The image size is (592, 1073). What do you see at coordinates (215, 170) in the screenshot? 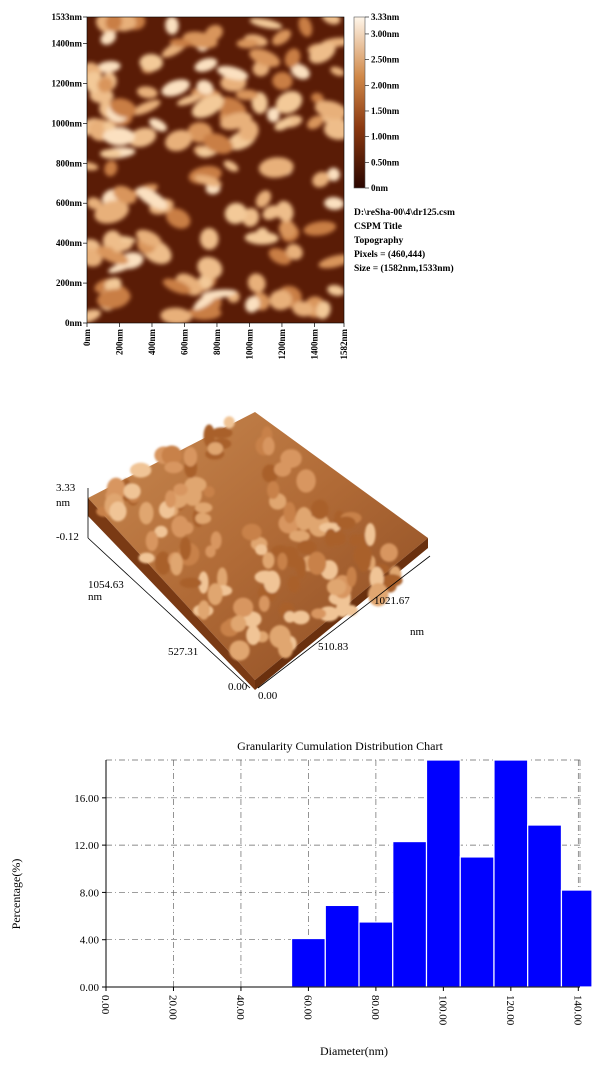
I see `topography-image` at bounding box center [215, 170].